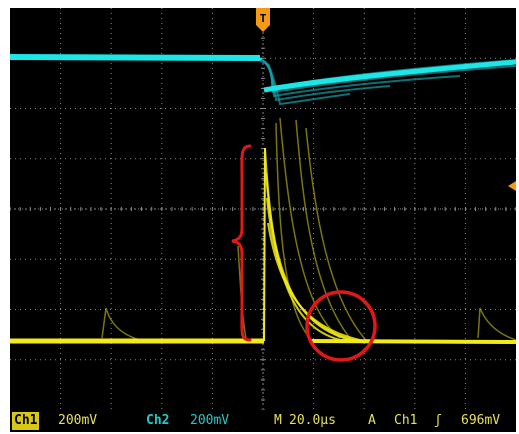  What do you see at coordinates (372, 420) in the screenshot?
I see `trigger-mode: A` at bounding box center [372, 420].